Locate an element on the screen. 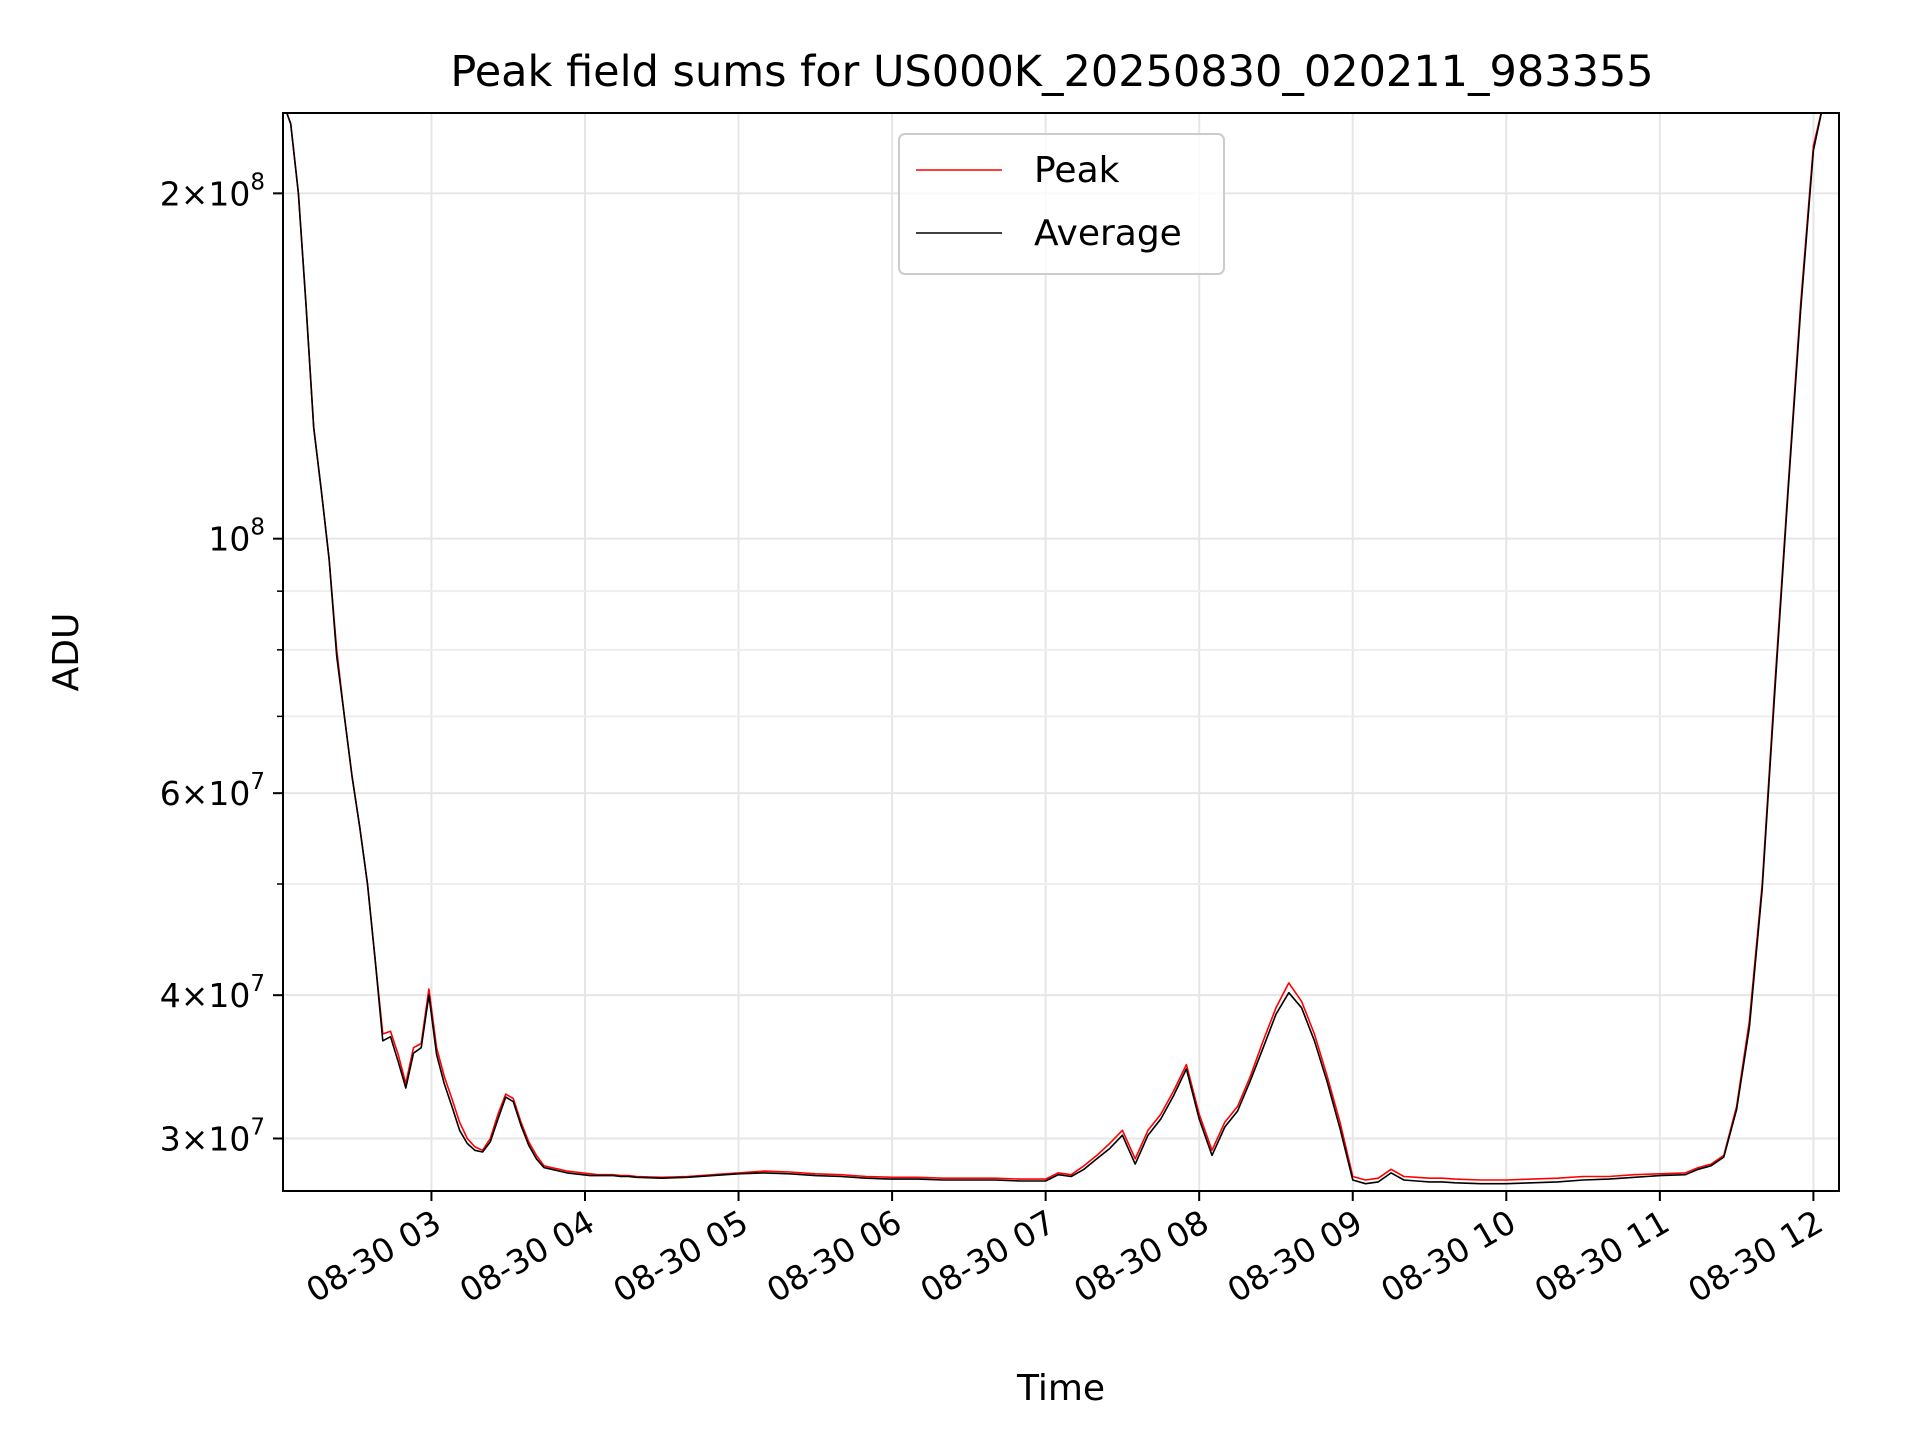 The height and width of the screenshot is (1440, 1920). y-tick-label: 4×107 is located at coordinates (212, 993).